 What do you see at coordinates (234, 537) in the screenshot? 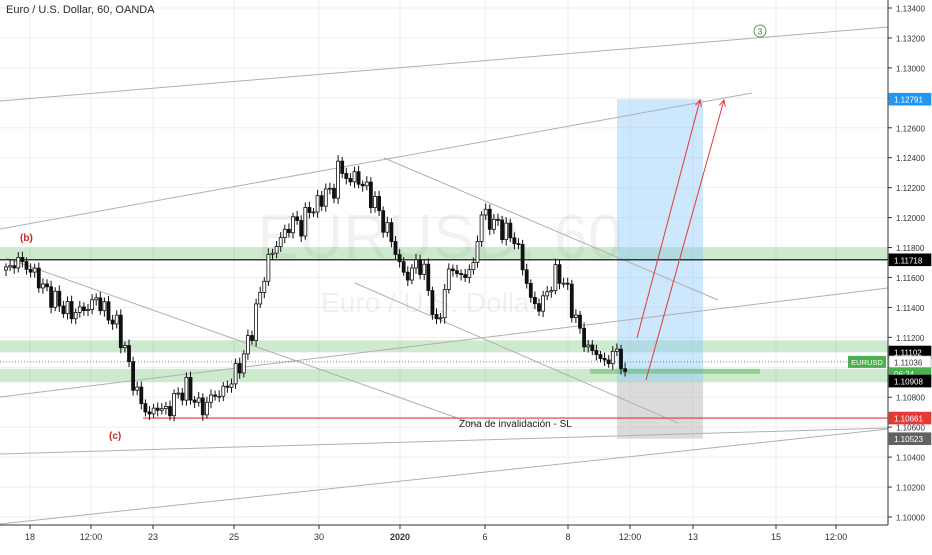
I see `x-tick-label: 25` at bounding box center [234, 537].